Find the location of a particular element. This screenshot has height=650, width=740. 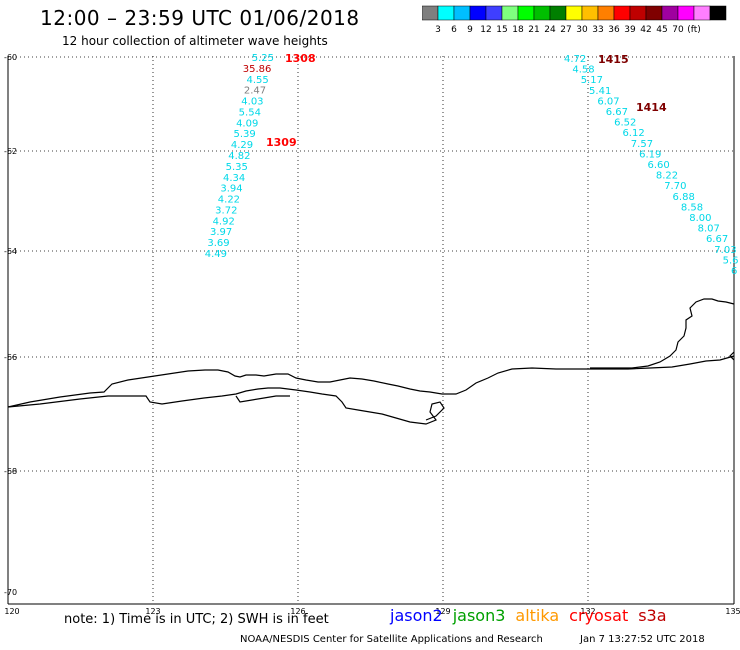

swh-value: 6 is located at coordinates (734, 271).